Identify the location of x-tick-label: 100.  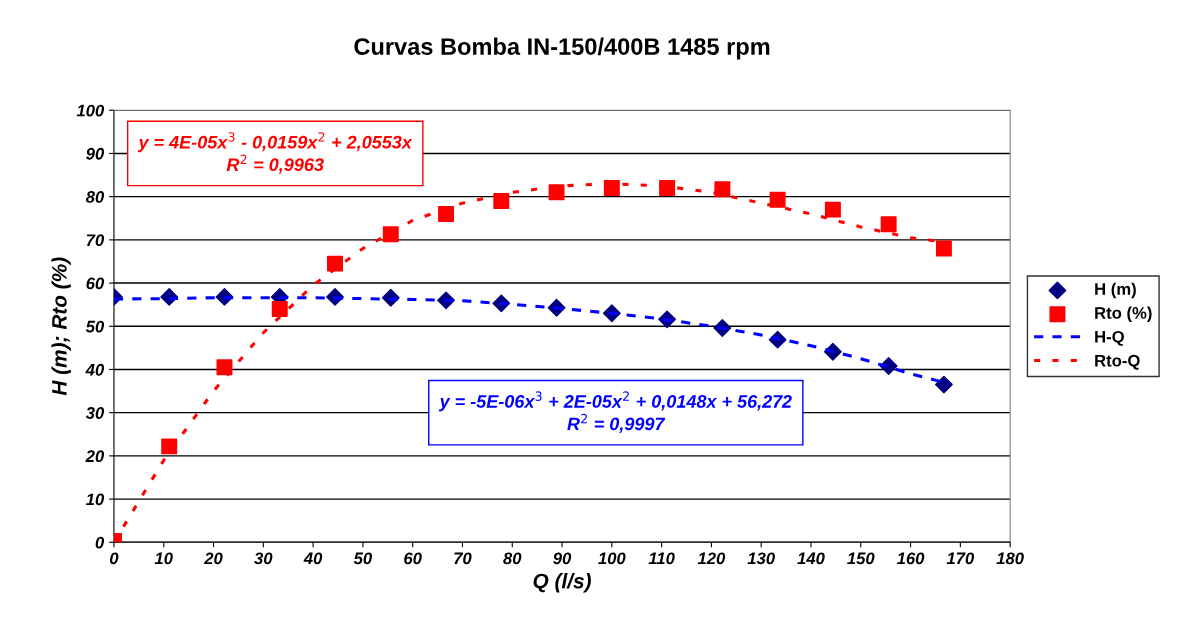
(612, 558).